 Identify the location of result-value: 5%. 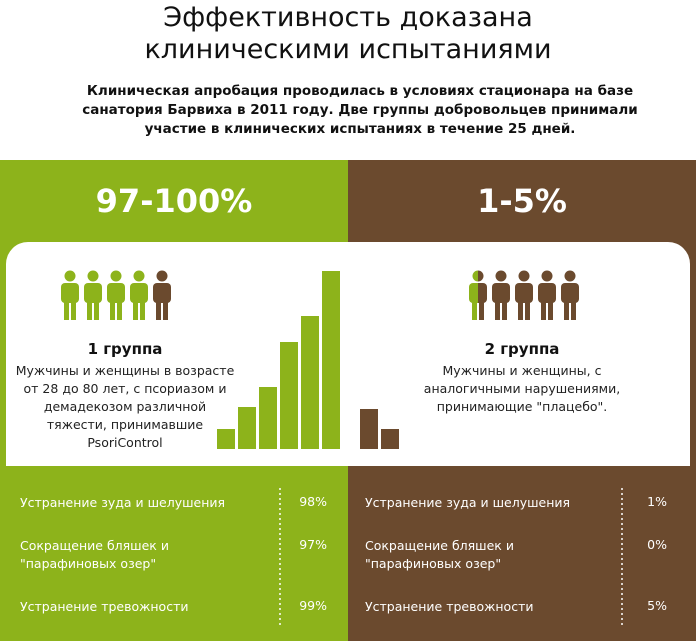
(657, 605).